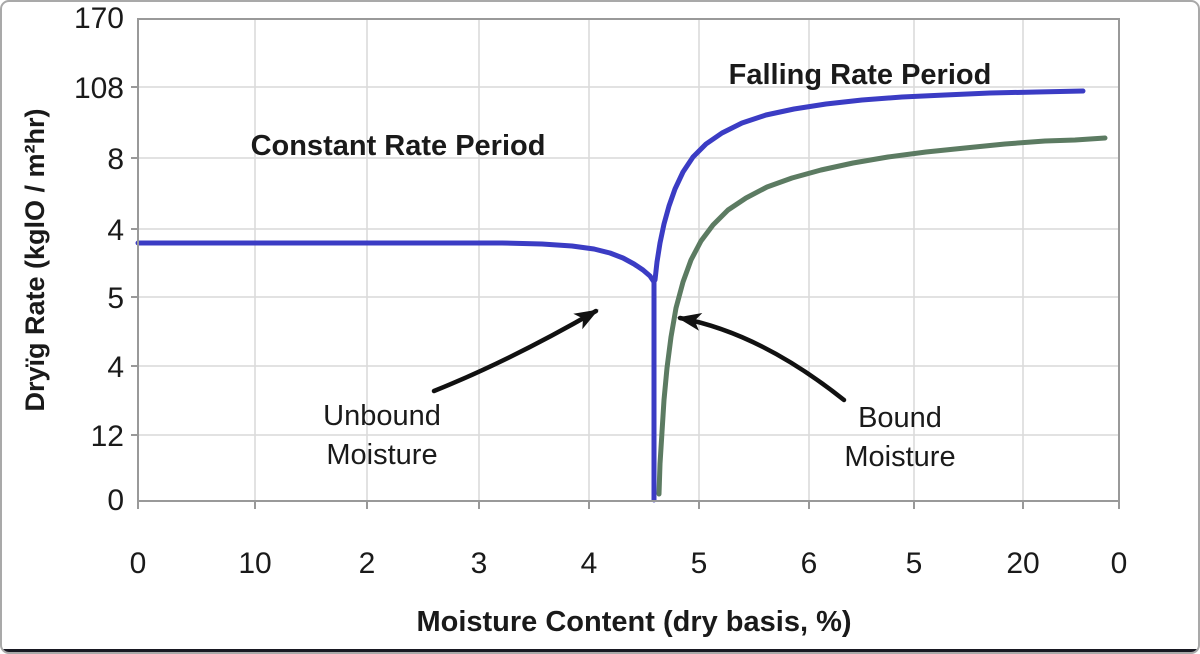 The width and height of the screenshot is (1200, 654). I want to click on unbound-moisture-label-line2: Moisture, so click(381, 455).